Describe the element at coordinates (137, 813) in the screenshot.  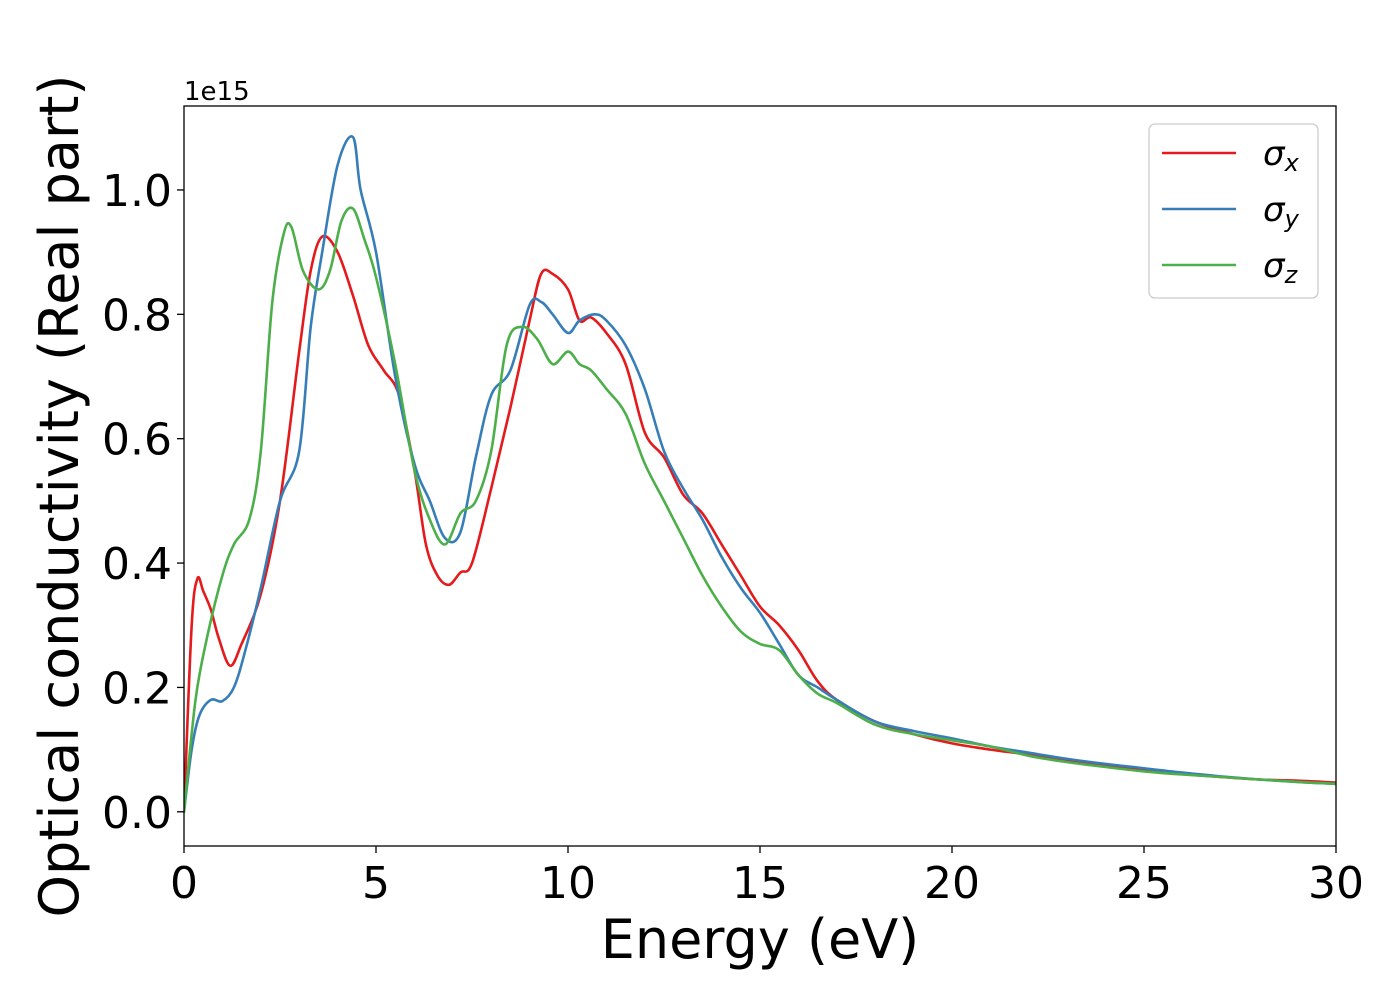
I see `y-tick-label: 0.0` at that location.